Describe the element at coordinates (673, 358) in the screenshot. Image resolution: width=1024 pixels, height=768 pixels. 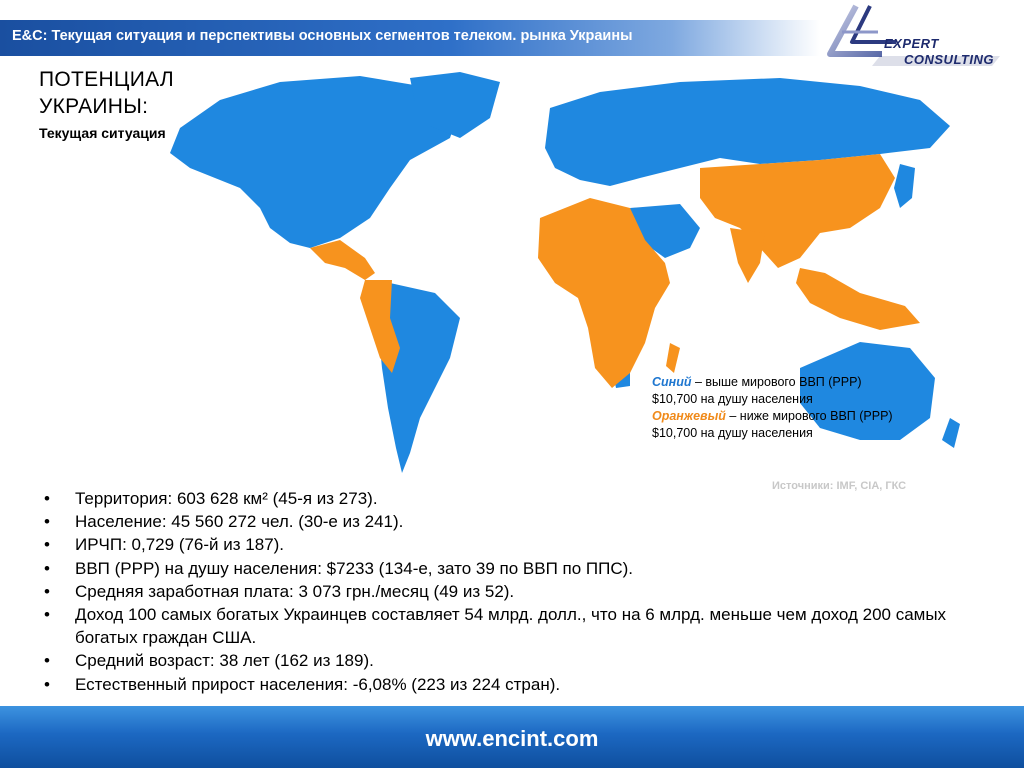
I see `madagascar-shape` at that location.